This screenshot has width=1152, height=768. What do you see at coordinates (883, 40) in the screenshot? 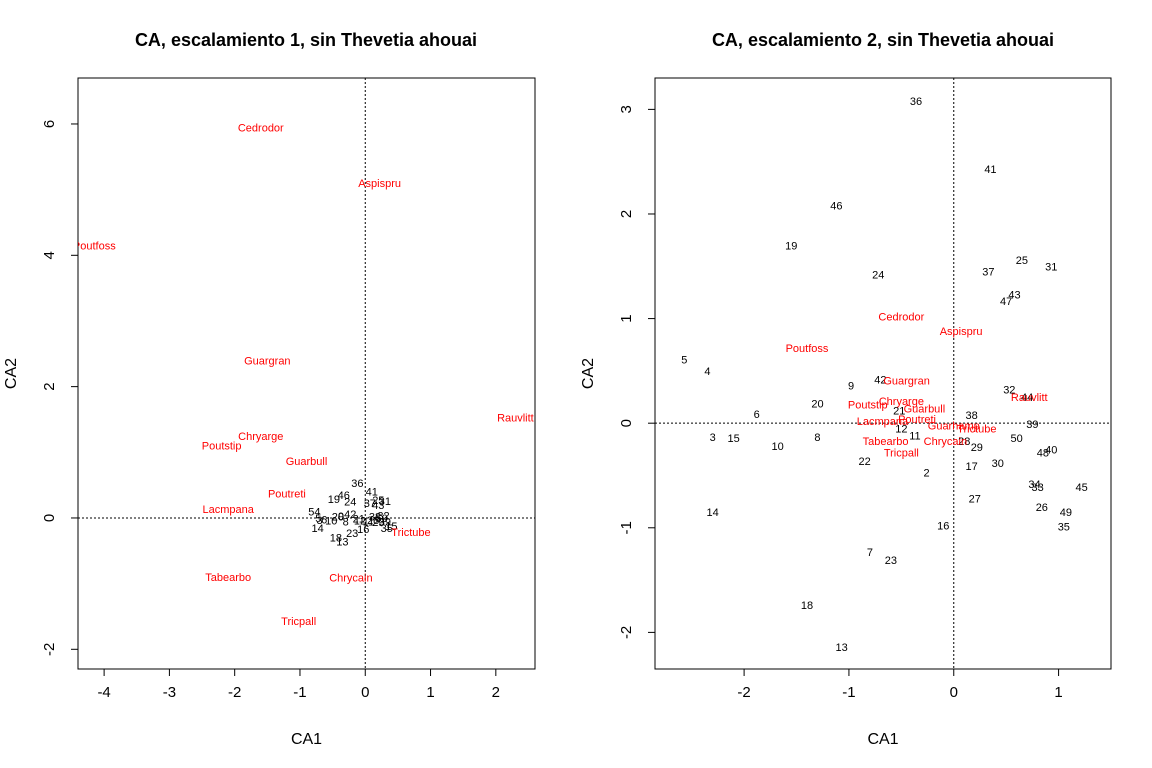
I see `chart-title: CA, escalamiento 2, sin Thevetia ahouai` at bounding box center [883, 40].